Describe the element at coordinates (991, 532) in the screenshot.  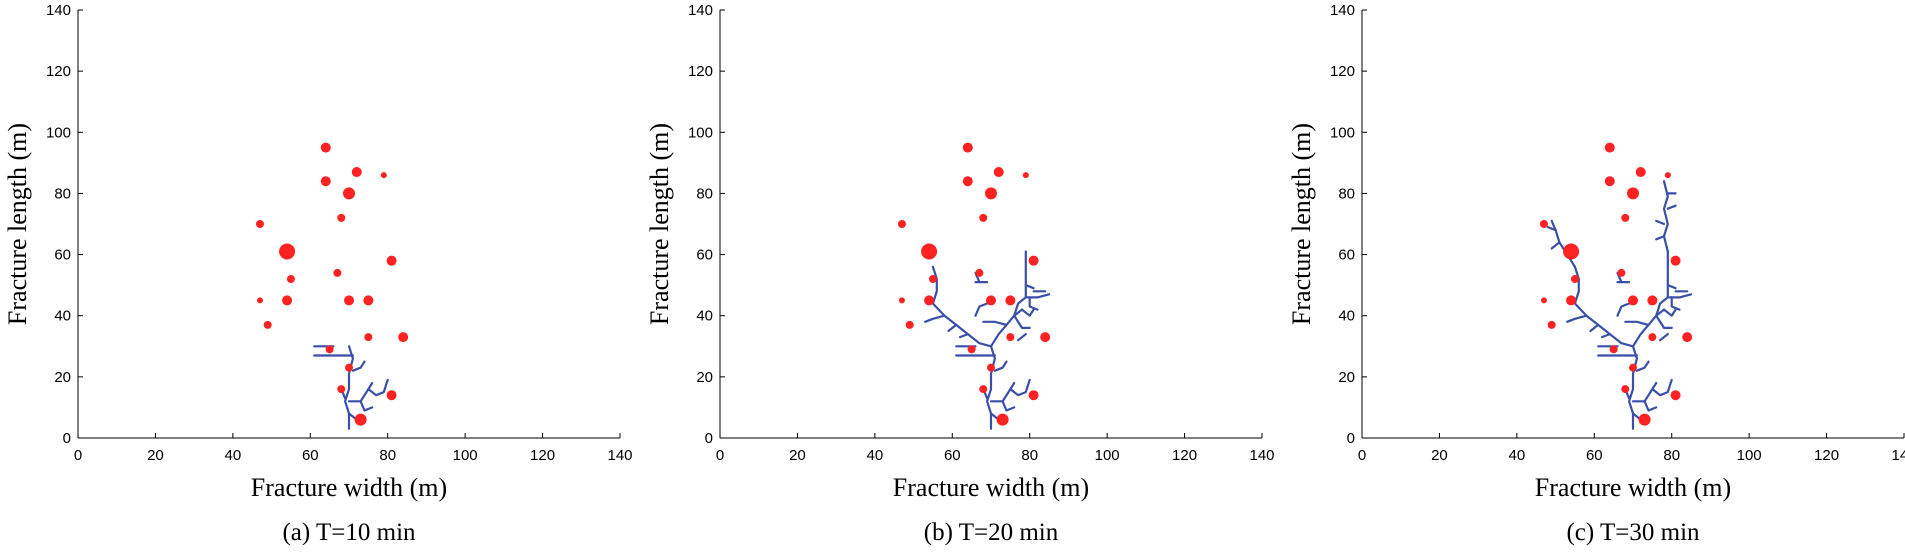
I see `panel-caption: (b) T=20 min` at that location.